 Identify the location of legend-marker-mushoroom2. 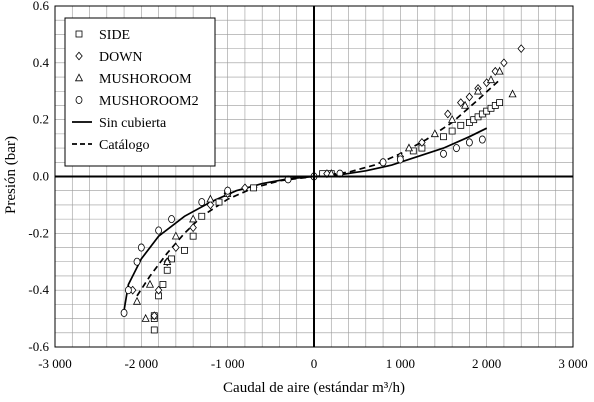
(79, 100).